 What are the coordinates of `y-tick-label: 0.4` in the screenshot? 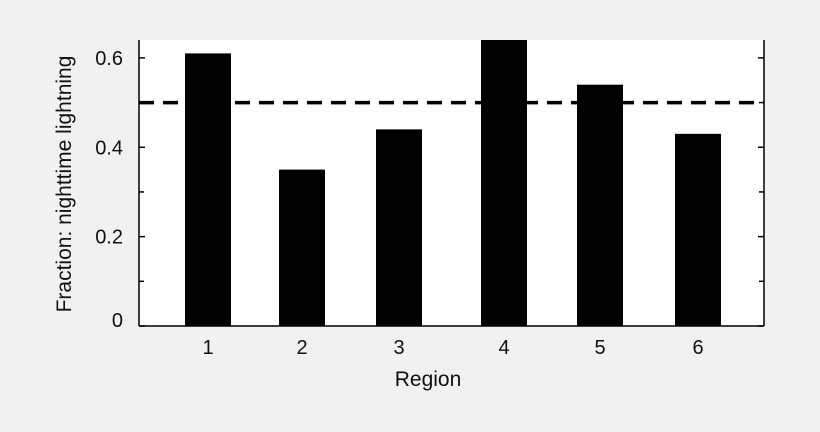 It's located at (109, 148).